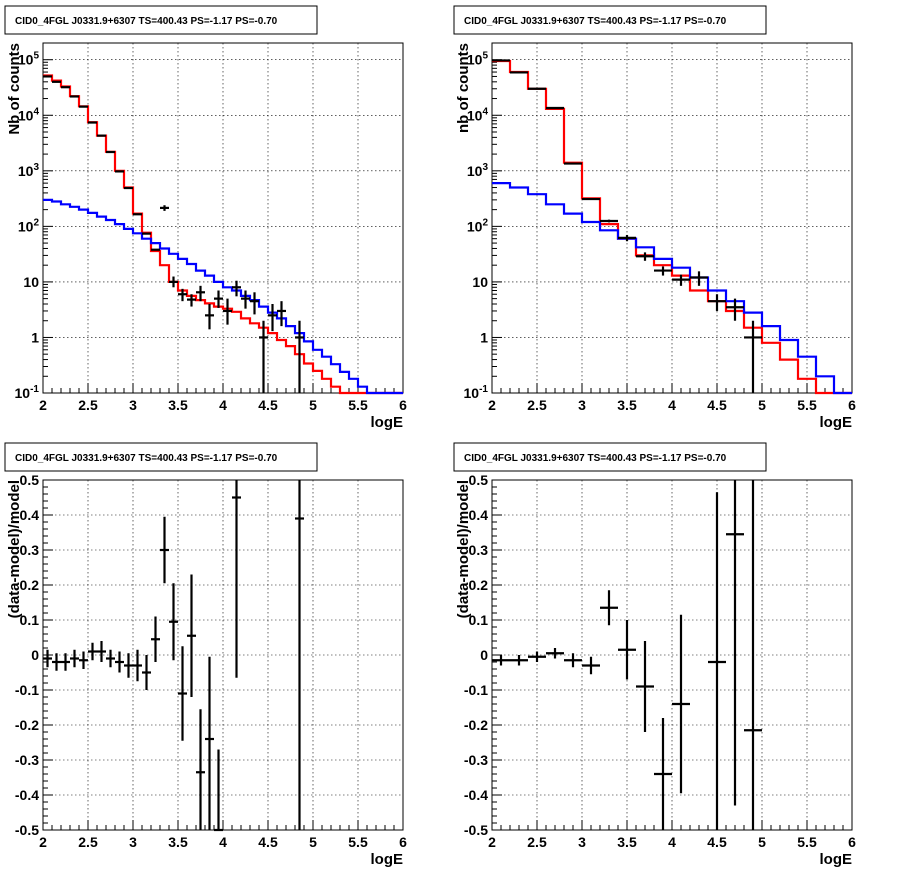 The width and height of the screenshot is (898, 875). I want to click on y-tick-label: 10², so click(478, 225).